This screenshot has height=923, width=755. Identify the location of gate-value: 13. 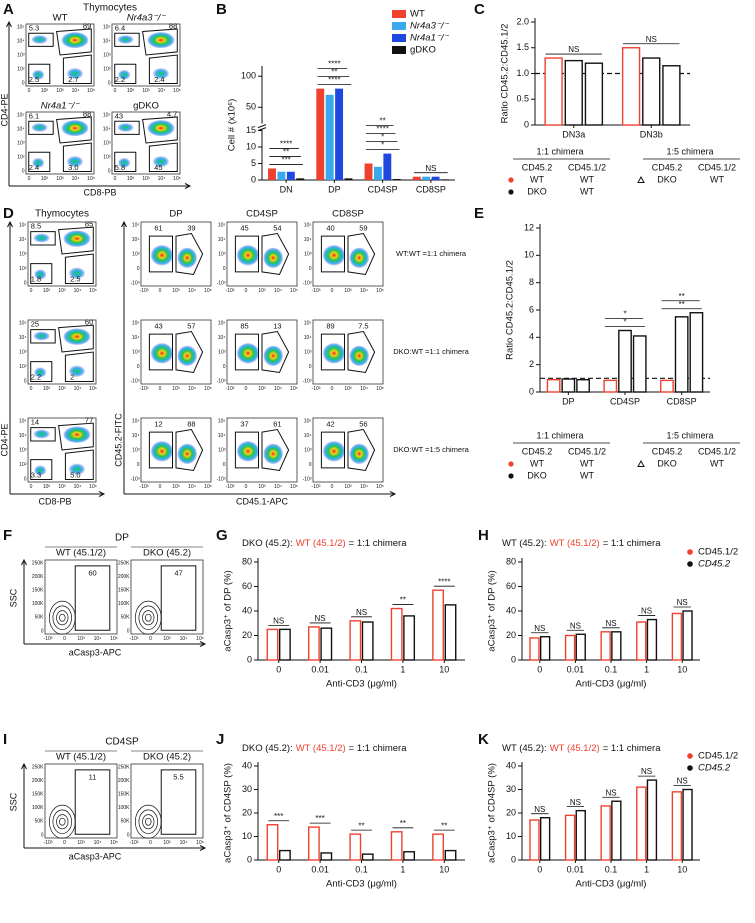
(277, 325).